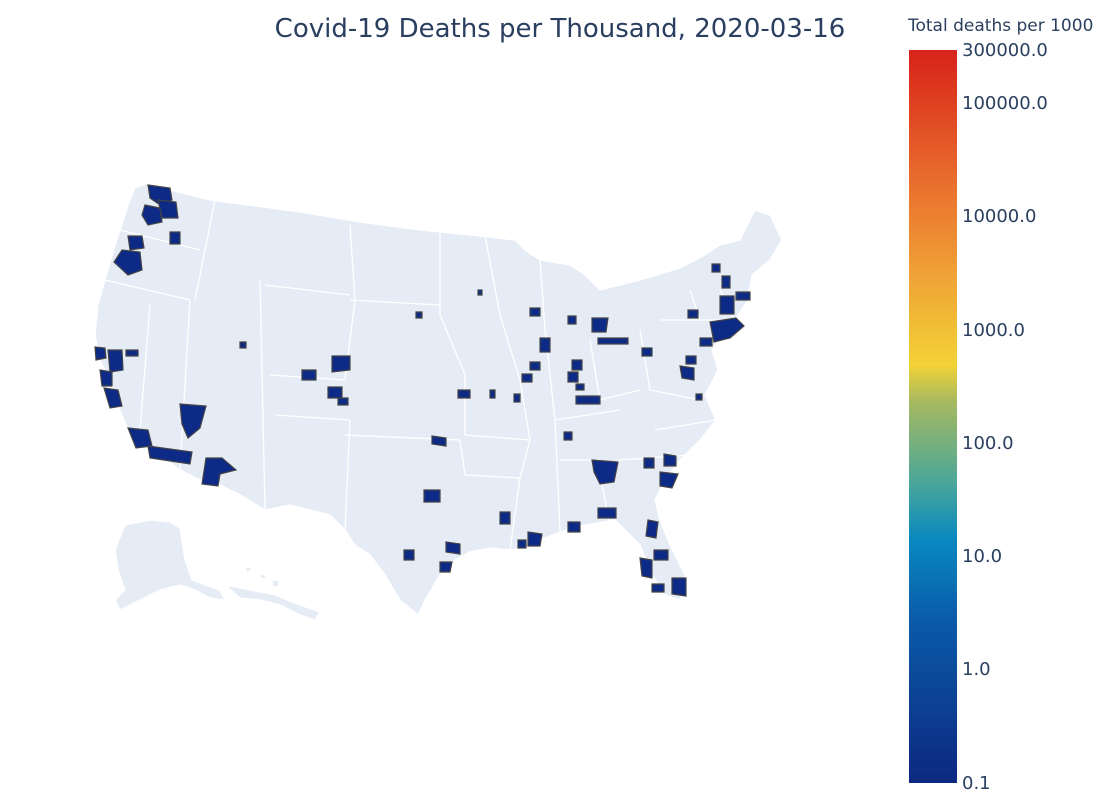  Describe the element at coordinates (976, 783) in the screenshot. I see `colorbar-tick: 0.1` at that location.